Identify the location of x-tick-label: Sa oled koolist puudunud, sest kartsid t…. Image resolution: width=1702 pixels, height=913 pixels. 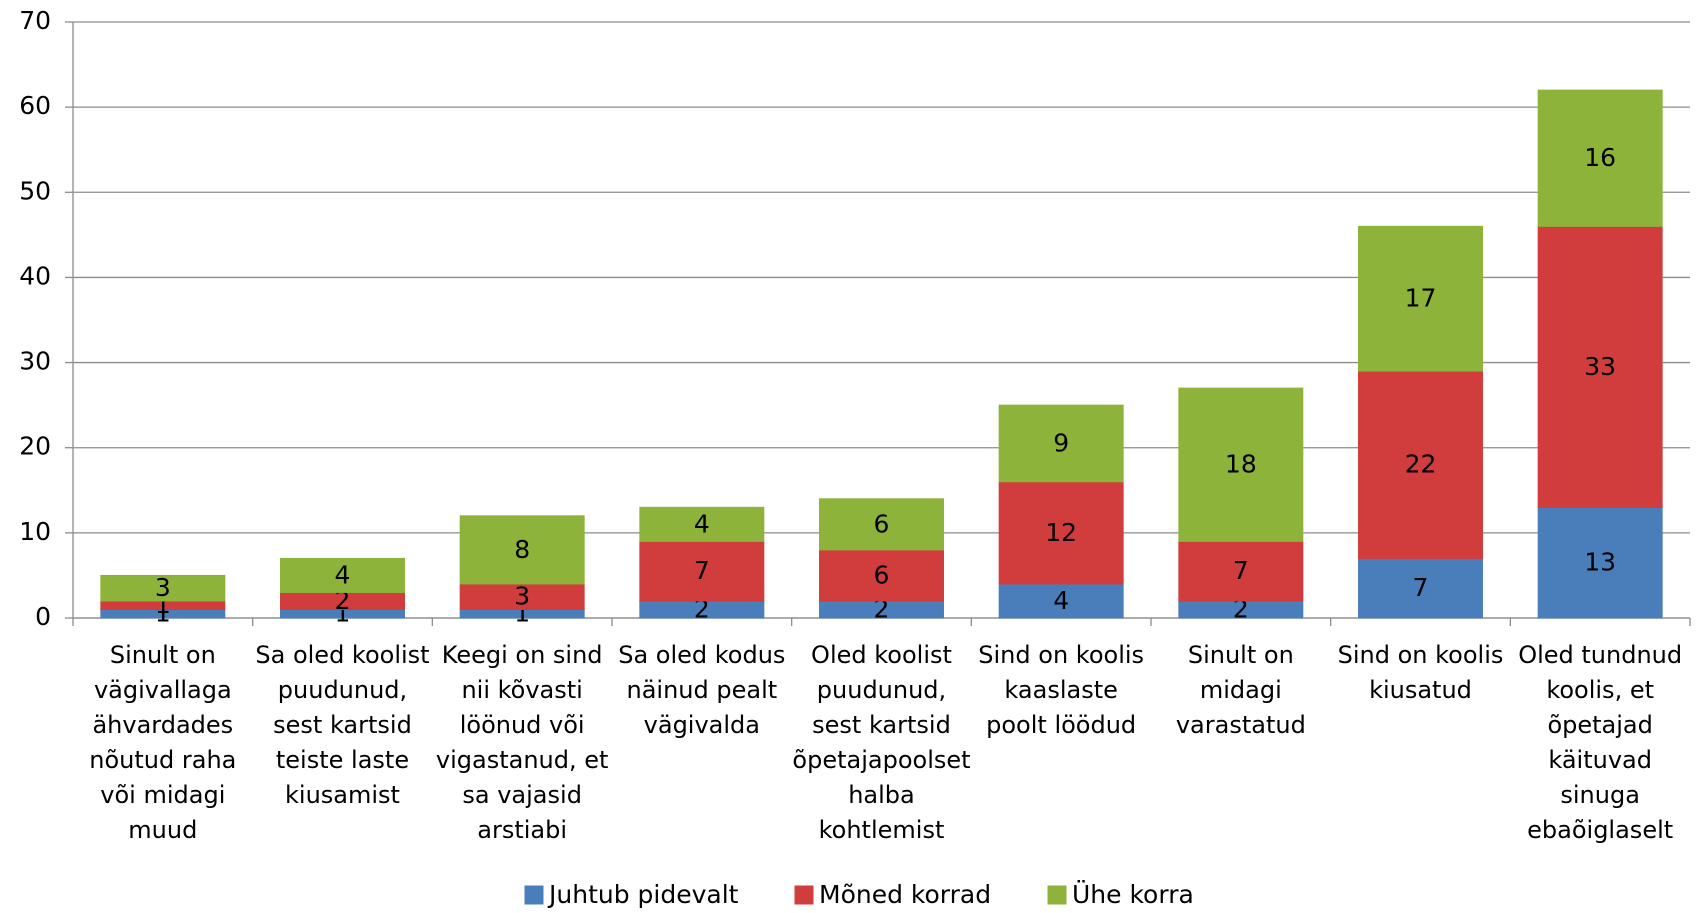
(342, 725).